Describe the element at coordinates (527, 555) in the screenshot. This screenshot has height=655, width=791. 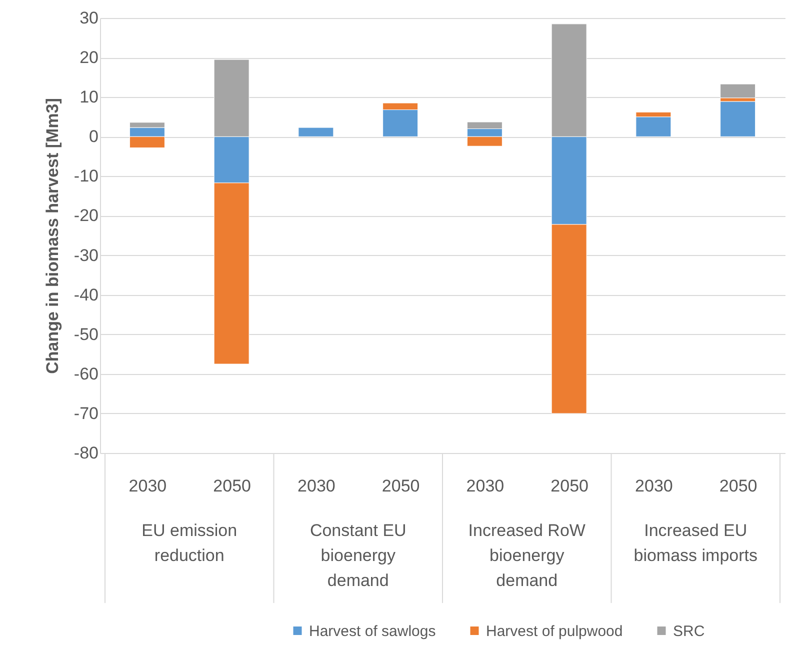
I see `text: Increased RoW bioenergy demand` at that location.